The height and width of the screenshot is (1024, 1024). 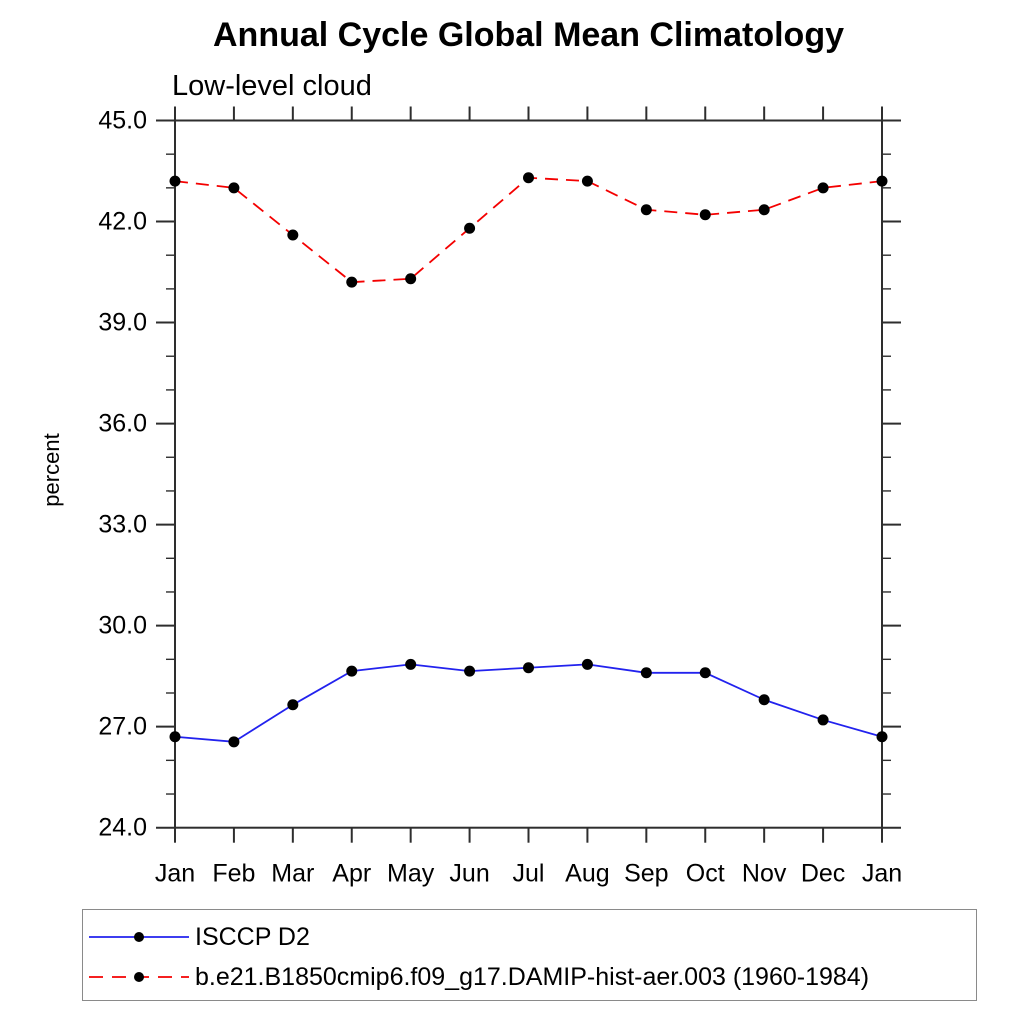 What do you see at coordinates (646, 874) in the screenshot?
I see `x-tick-label: Sep` at bounding box center [646, 874].